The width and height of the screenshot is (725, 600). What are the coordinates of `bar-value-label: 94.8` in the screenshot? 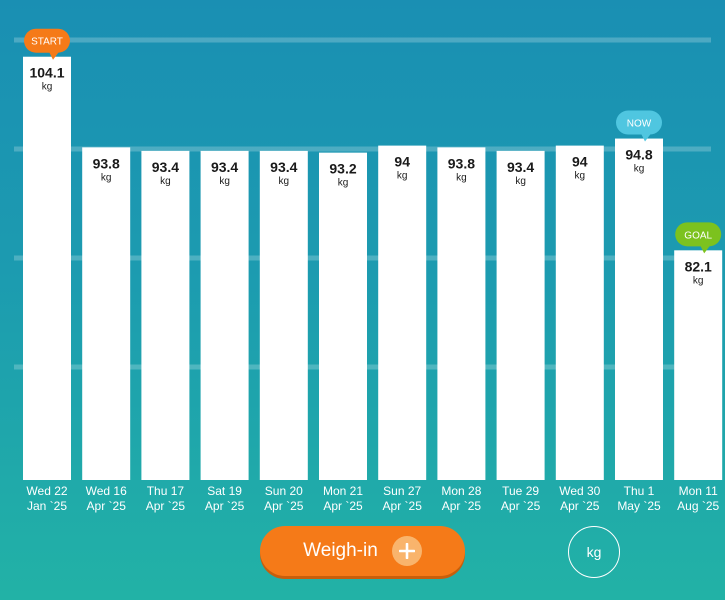 It's located at (638, 155).